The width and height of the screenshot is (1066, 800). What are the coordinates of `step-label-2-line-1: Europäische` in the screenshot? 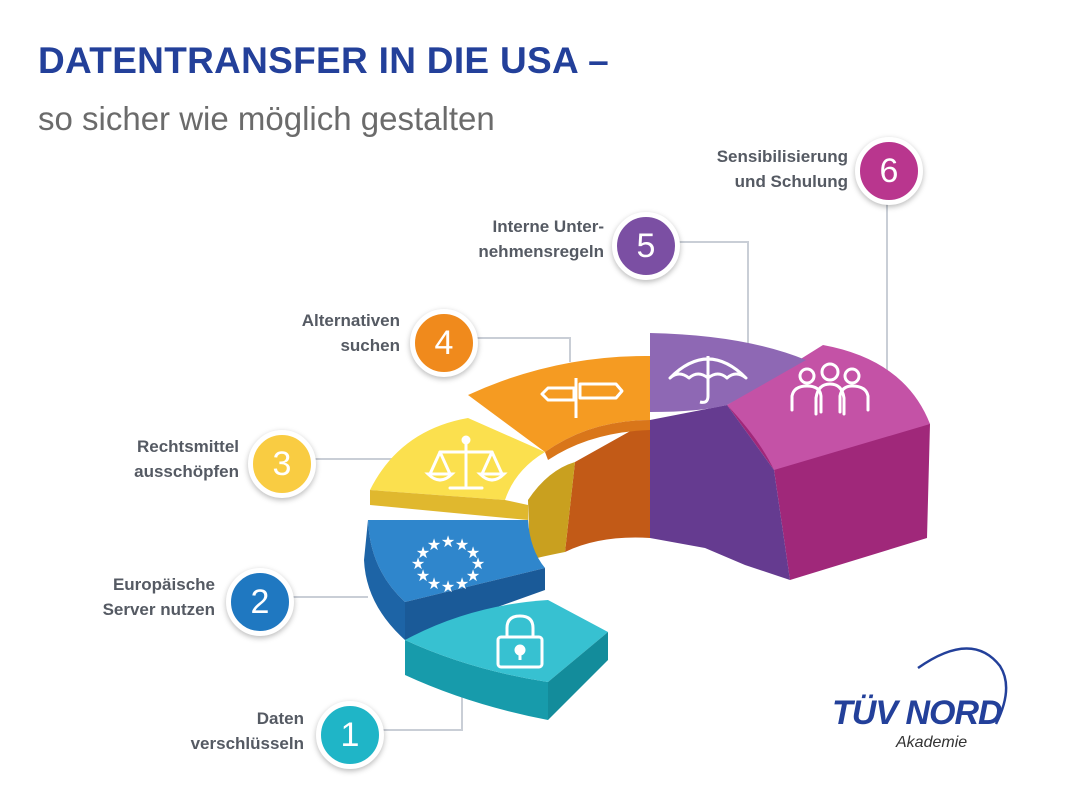 It's located at (163, 584).